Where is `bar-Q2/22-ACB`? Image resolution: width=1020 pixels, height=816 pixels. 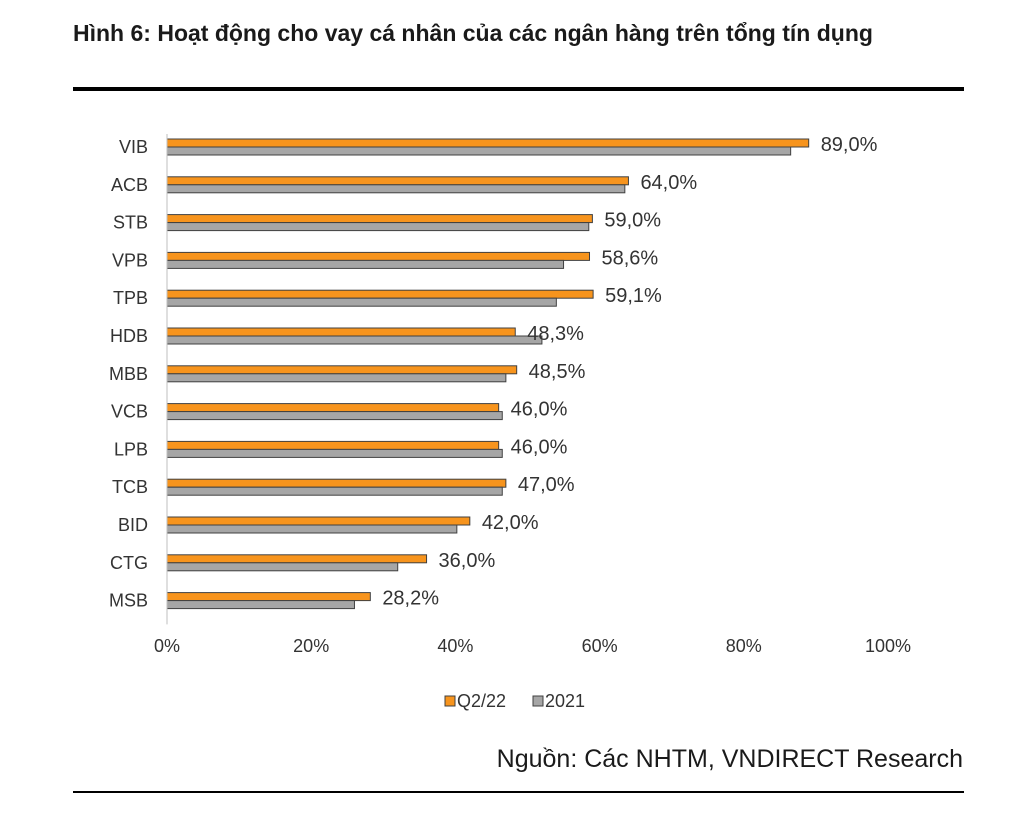
bar-Q2/22-ACB is located at coordinates (397, 181).